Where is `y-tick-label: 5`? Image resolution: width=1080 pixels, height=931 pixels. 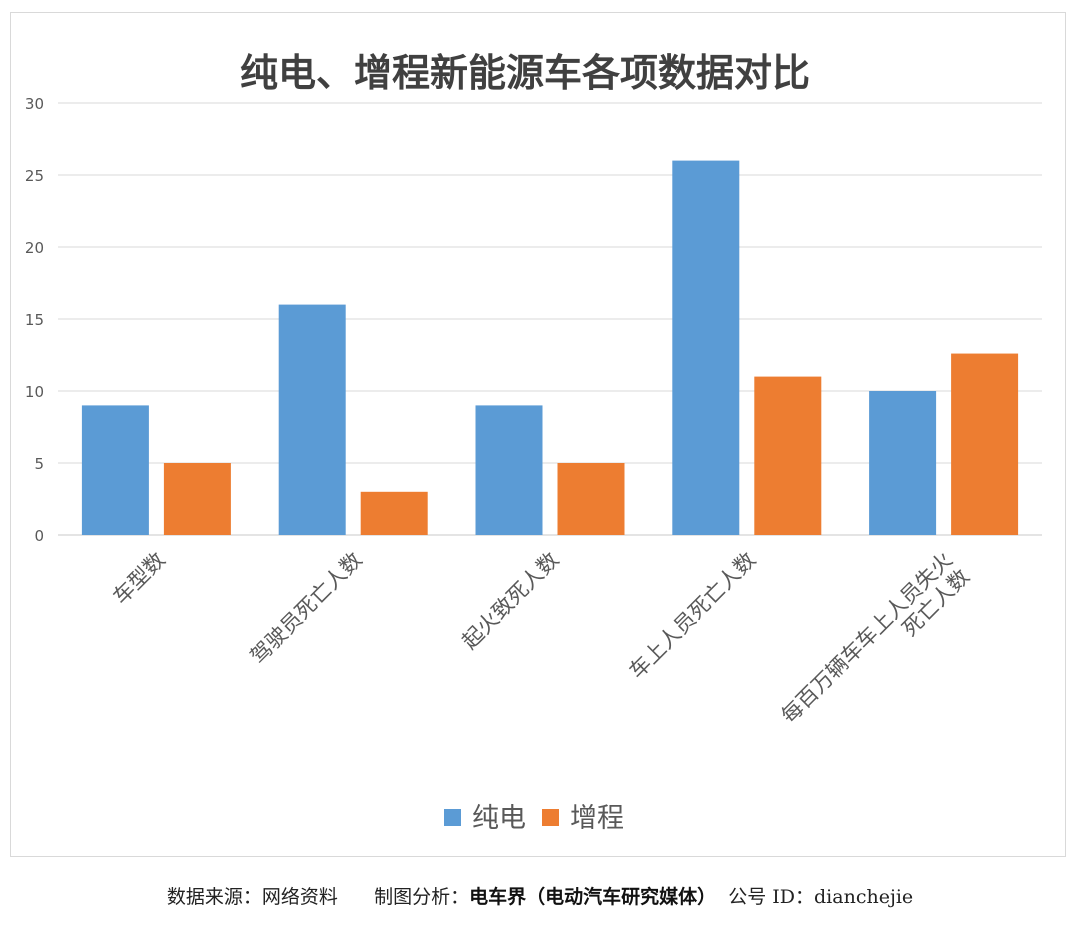 y-tick-label: 5 is located at coordinates (39, 464).